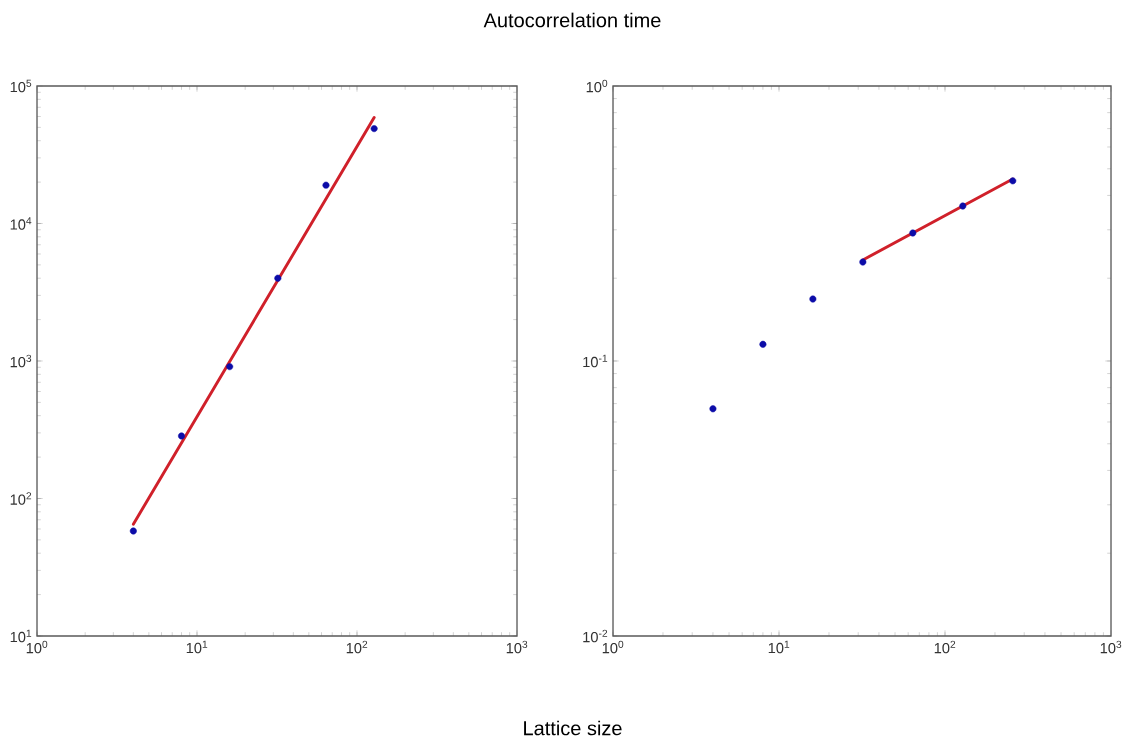 The width and height of the screenshot is (1145, 745). I want to click on y-tick-label: 10$^{-2}$, so click(595, 636).